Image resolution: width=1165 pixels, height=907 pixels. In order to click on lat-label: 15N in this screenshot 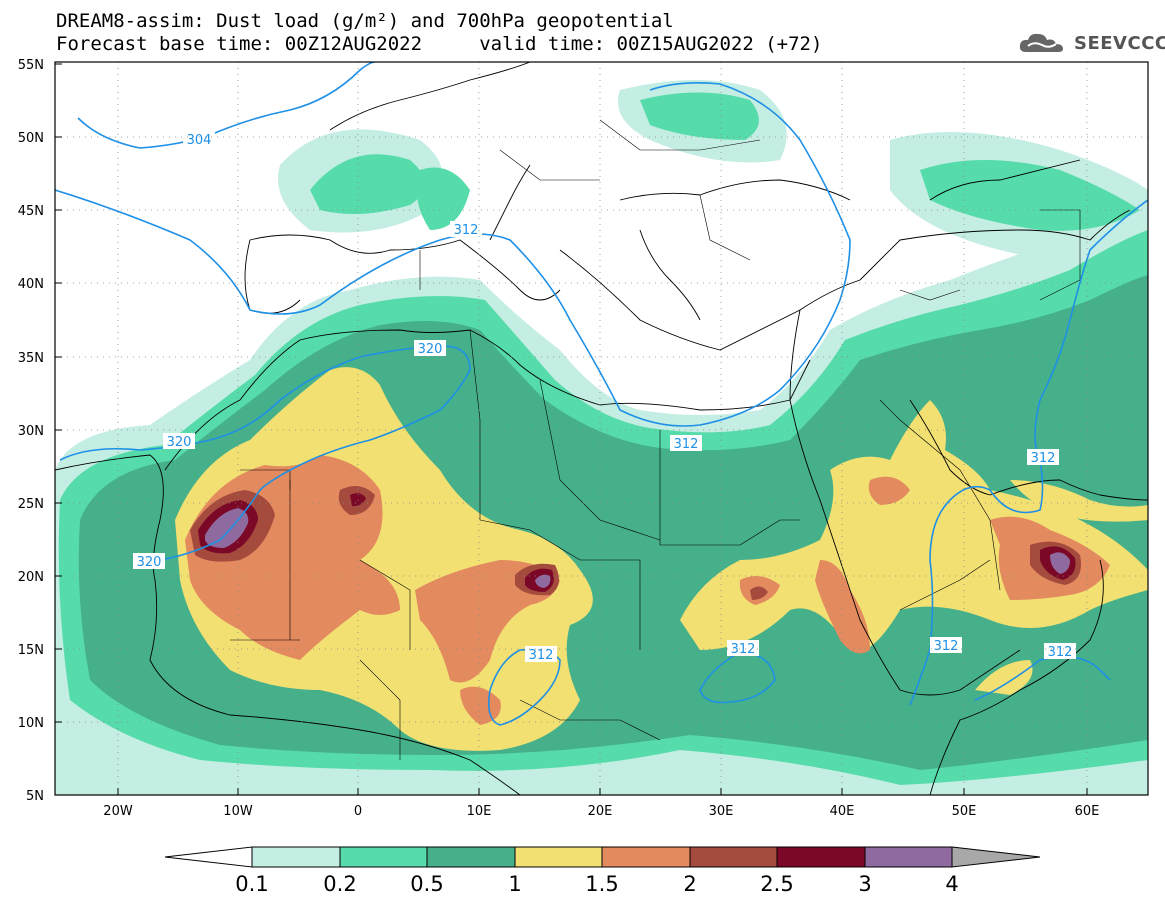, I will do `click(31, 650)`.